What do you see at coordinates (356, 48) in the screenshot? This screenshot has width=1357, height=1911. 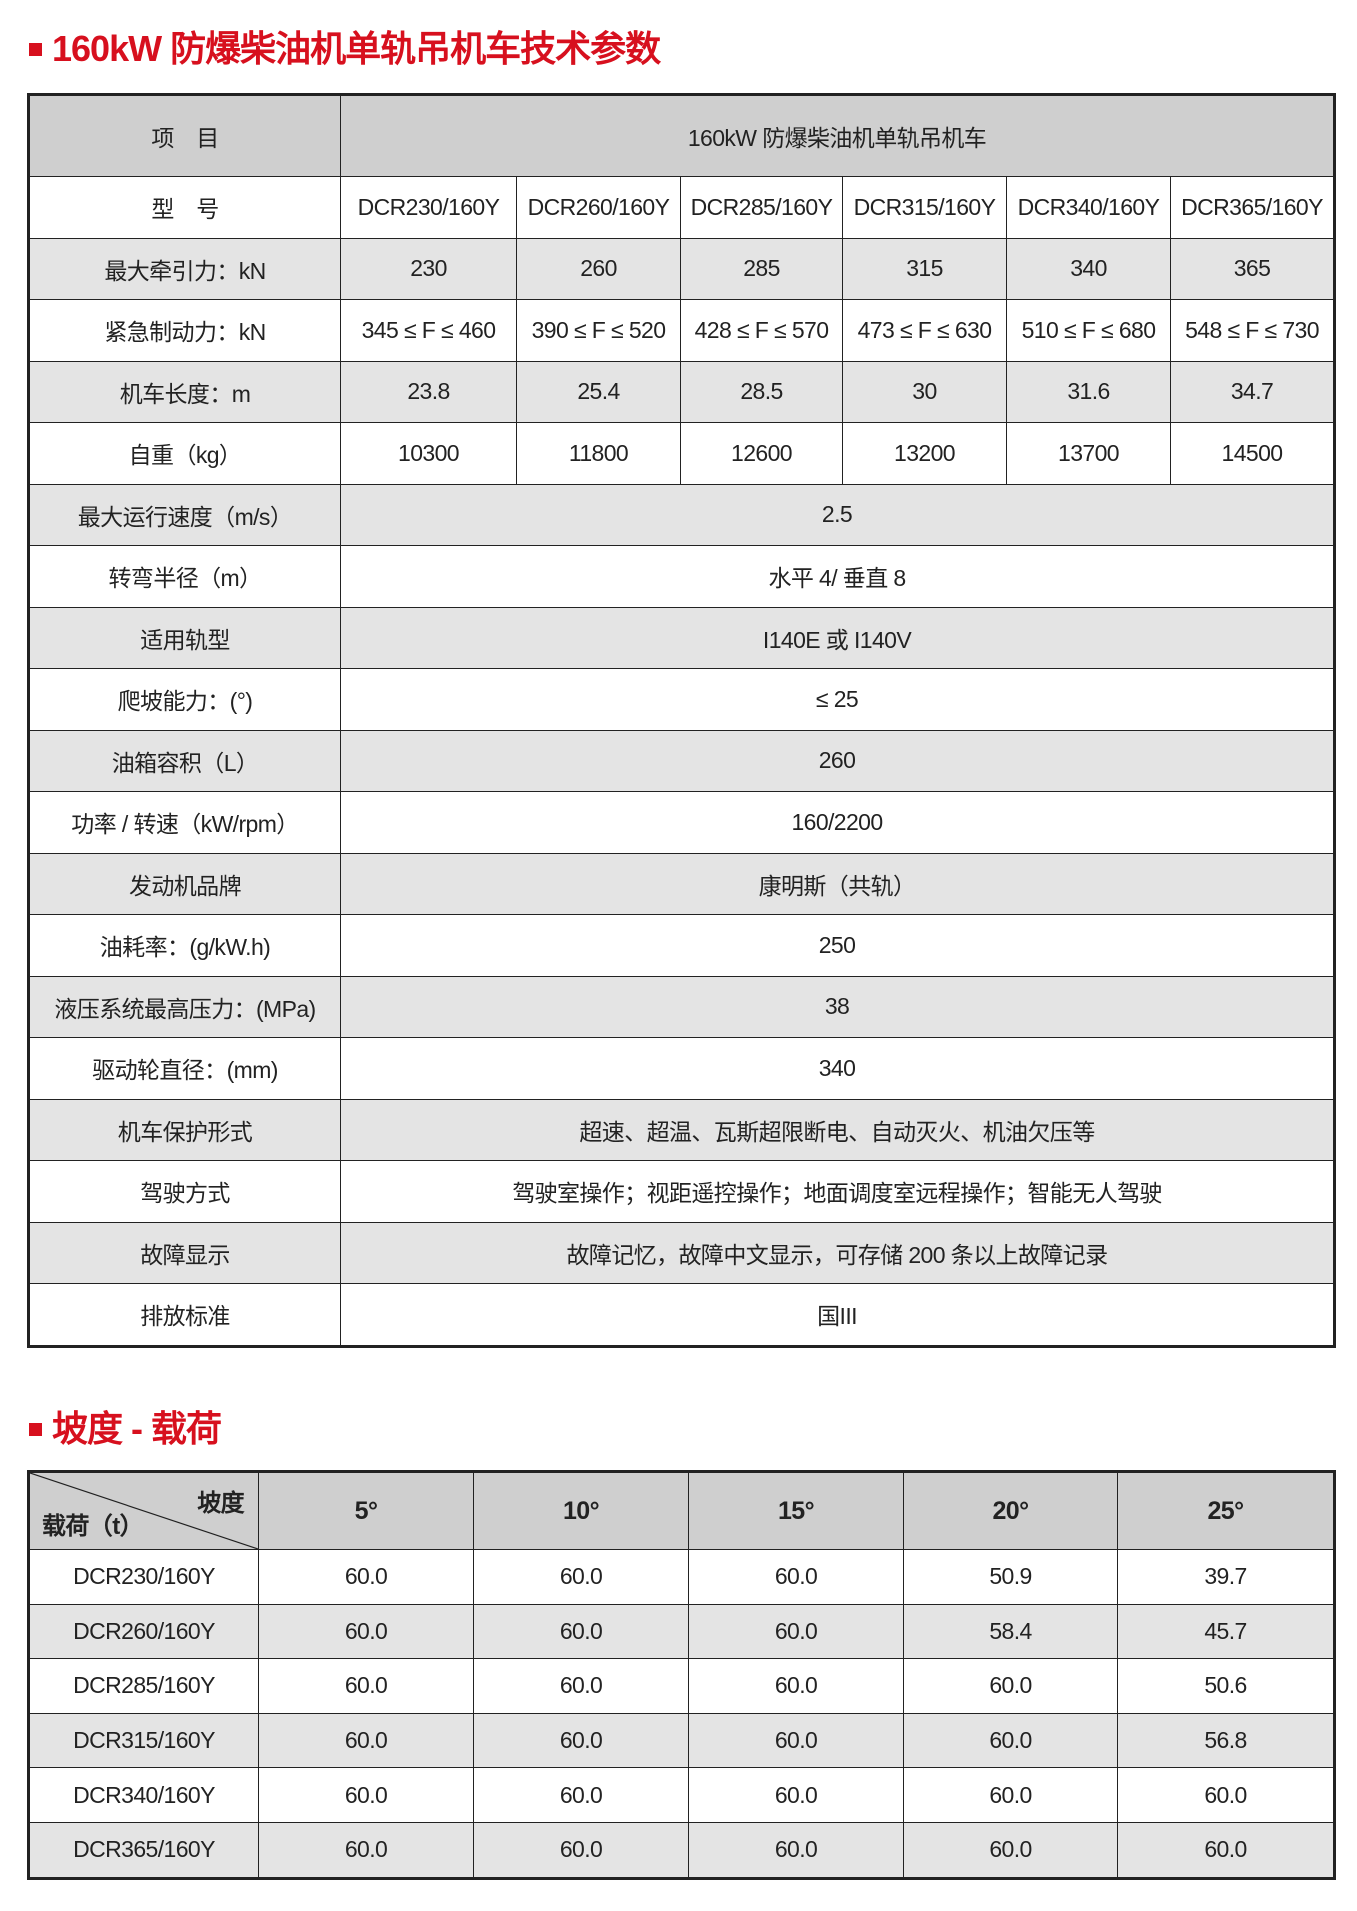 I see `spec-title-text: 160kW 防爆柴油机单轨吊机车技术参数` at bounding box center [356, 48].